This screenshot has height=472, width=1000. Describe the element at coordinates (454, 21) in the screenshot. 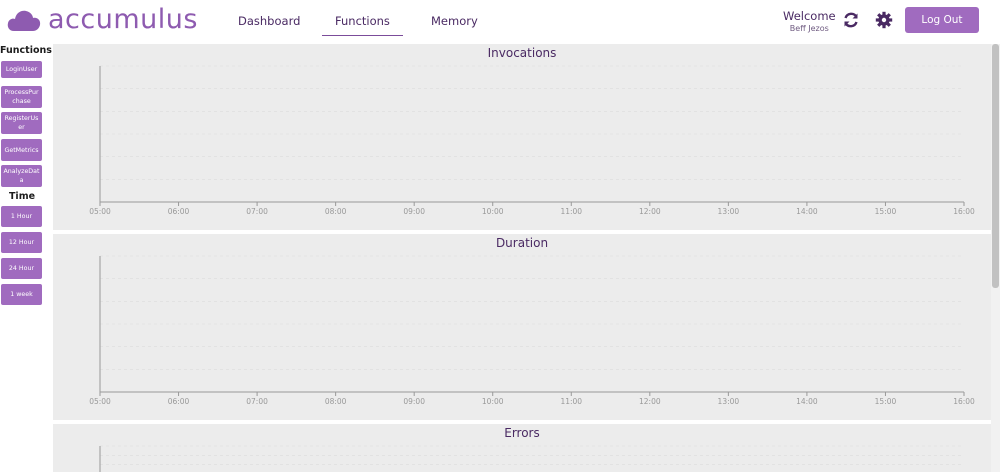

I see `nav-memory: Memory` at that location.